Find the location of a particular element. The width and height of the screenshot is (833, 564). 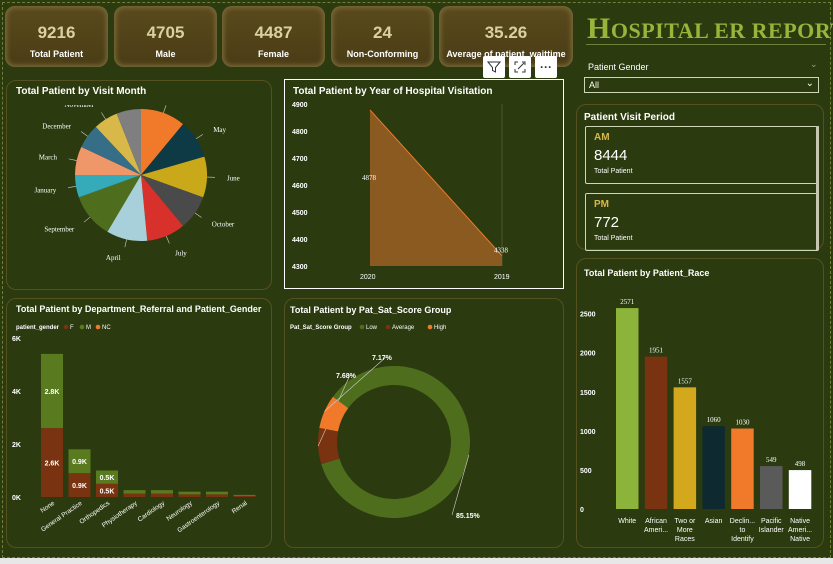

period-value: 772 is located at coordinates (607, 222).